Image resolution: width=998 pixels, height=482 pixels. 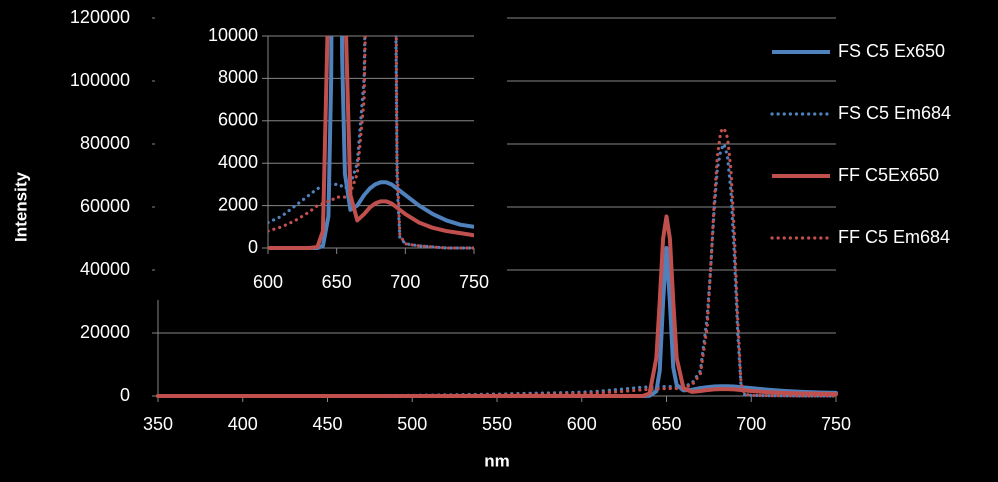 What do you see at coordinates (412, 424) in the screenshot?
I see `x-tick-label: 500` at bounding box center [412, 424].